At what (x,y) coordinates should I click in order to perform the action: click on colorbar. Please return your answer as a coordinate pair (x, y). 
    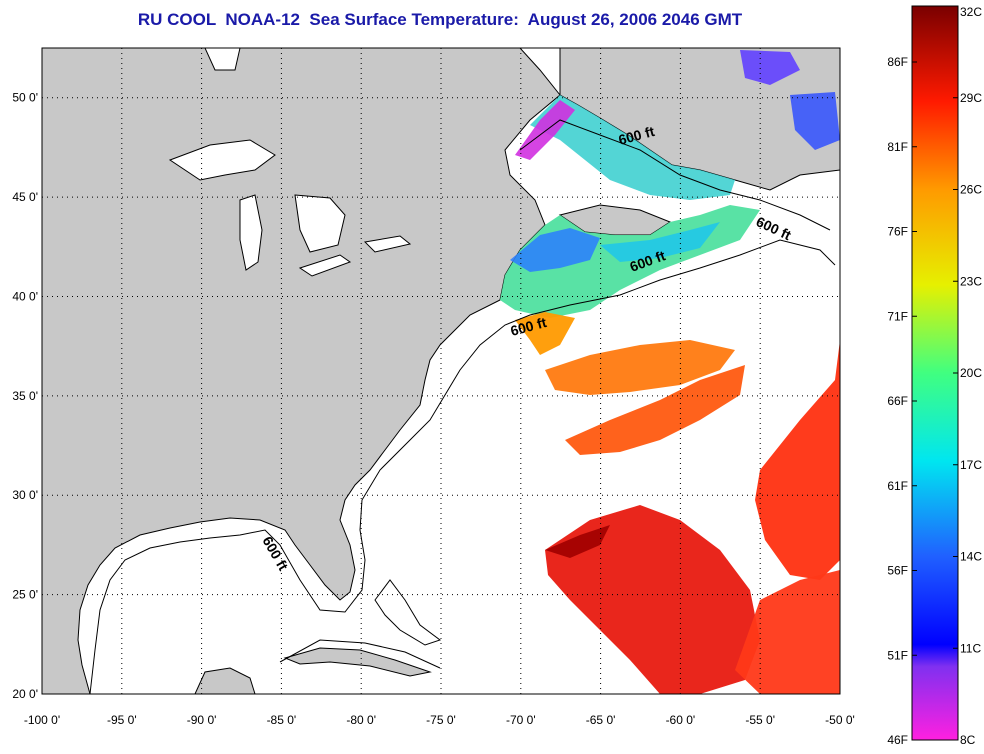
    Looking at the image, I should click on (935, 373).